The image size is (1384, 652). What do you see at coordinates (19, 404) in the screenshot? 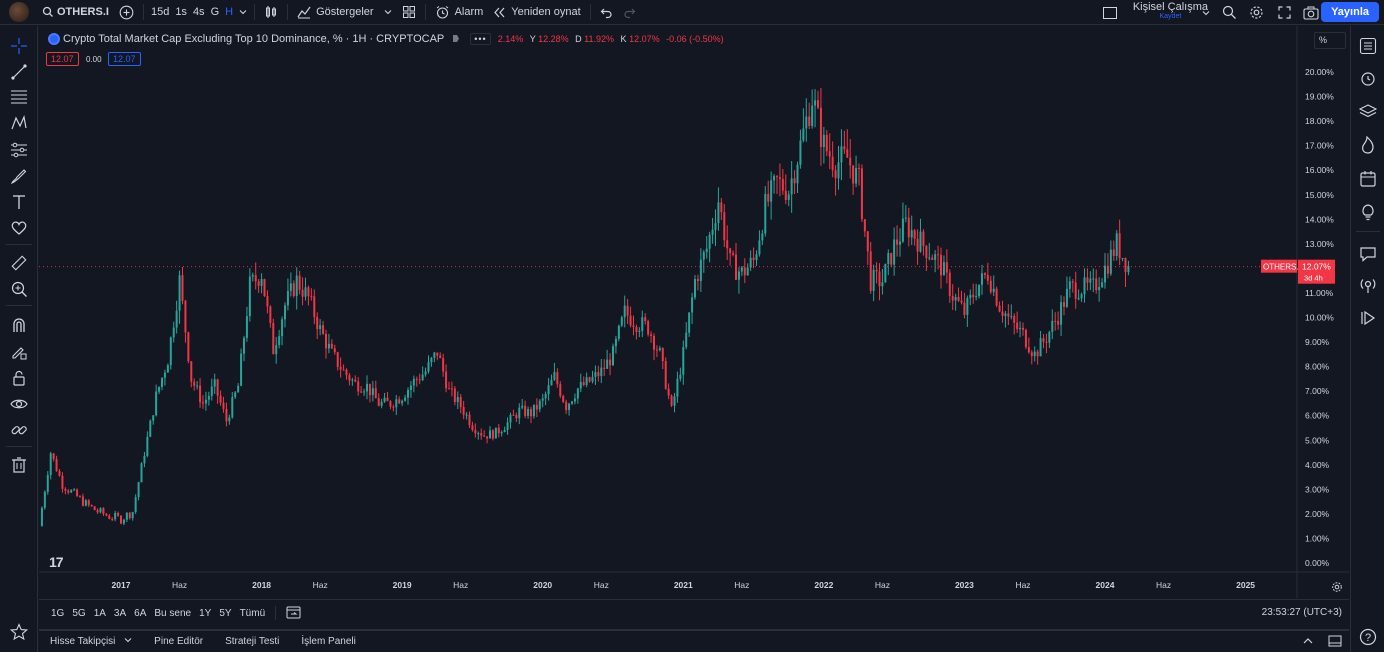
I see `hide-tool` at bounding box center [19, 404].